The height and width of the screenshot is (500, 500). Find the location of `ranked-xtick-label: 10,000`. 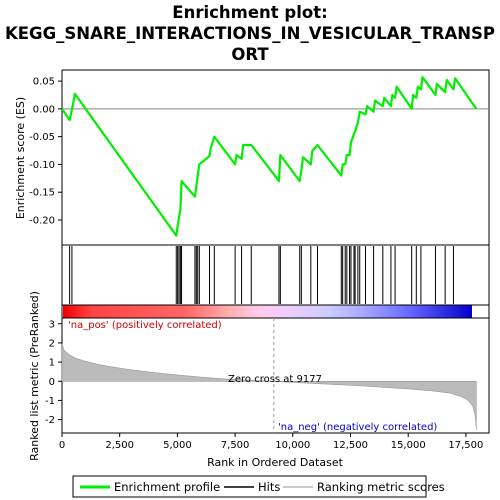

ranked-xtick-label: 10,000 is located at coordinates (292, 445).